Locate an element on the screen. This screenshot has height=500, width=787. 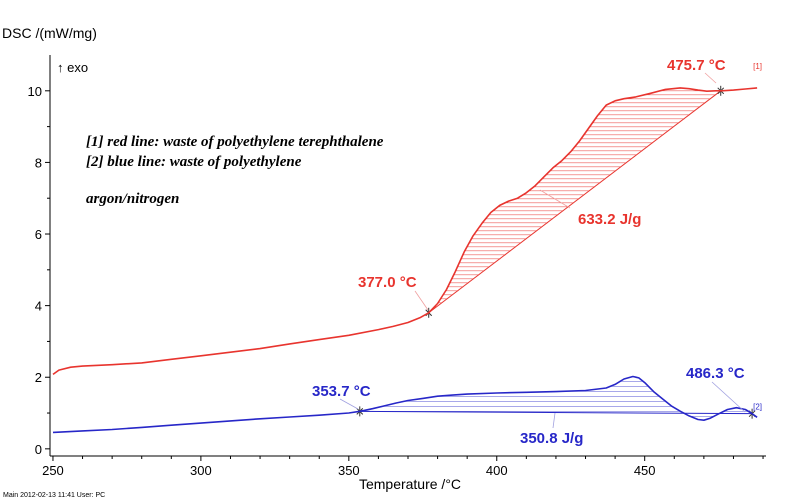
series-2-blue-line is located at coordinates (405, 404).